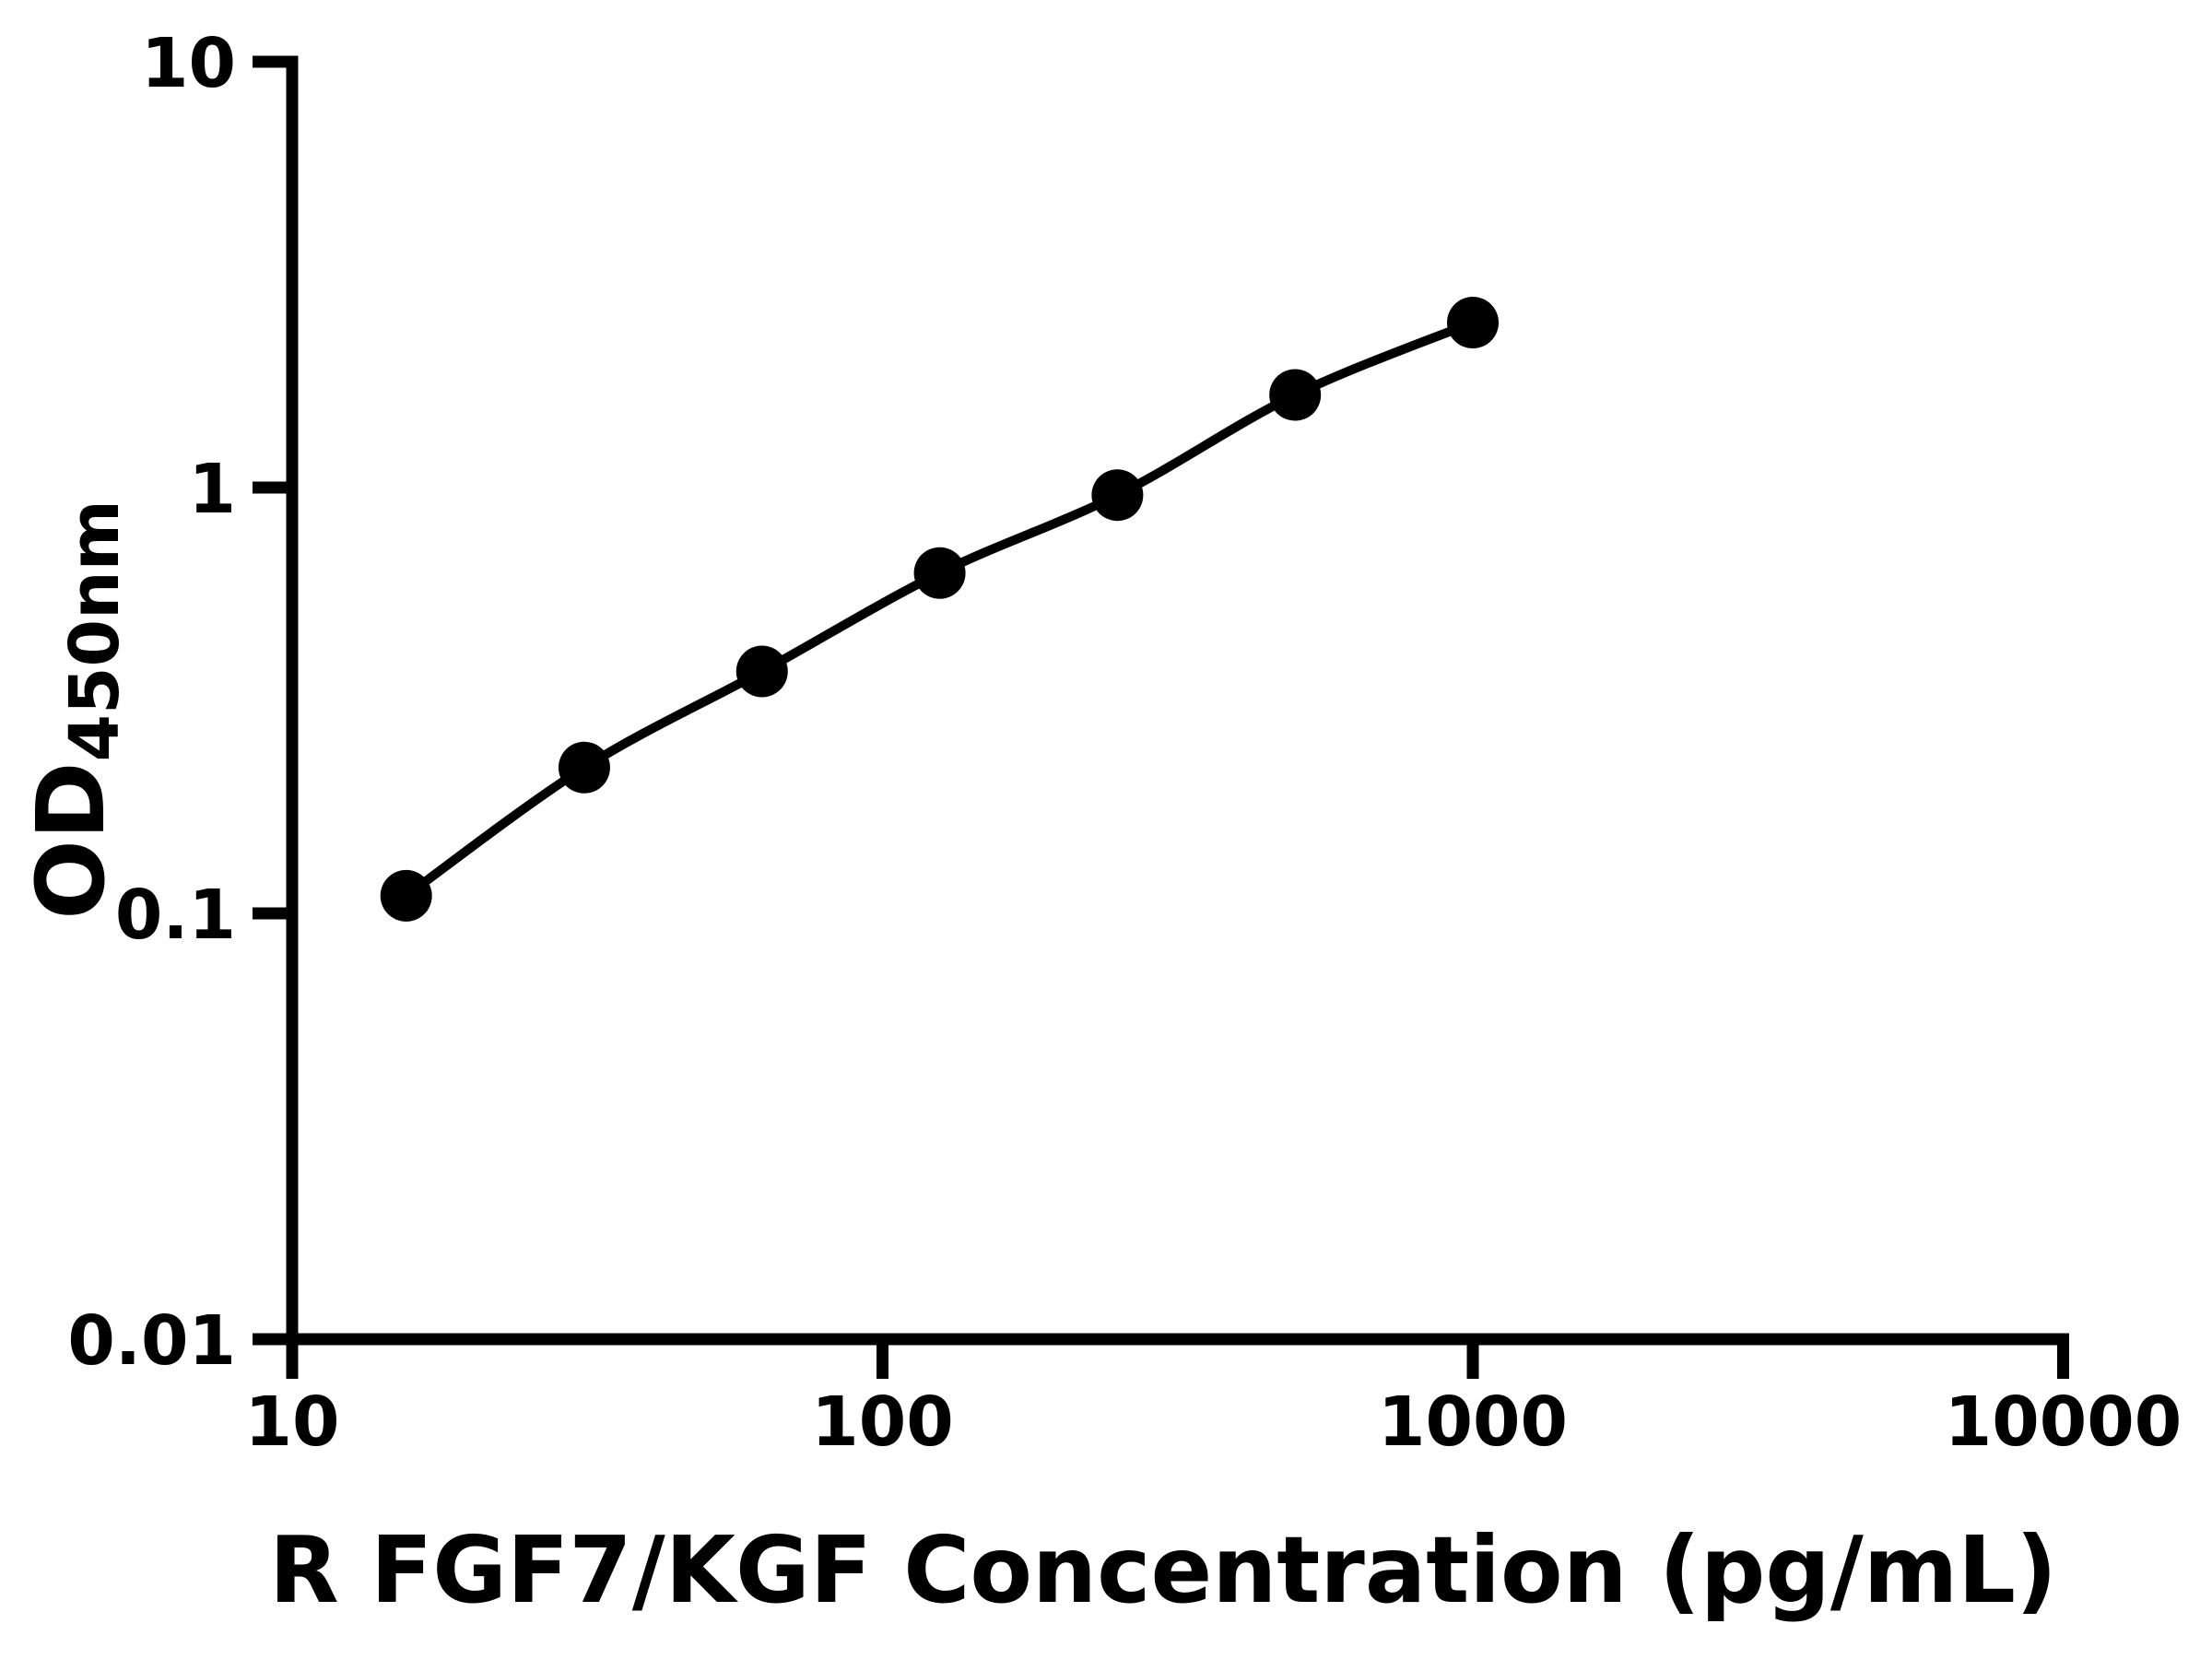 The height and width of the screenshot is (1659, 2212). What do you see at coordinates (175, 915) in the screenshot?
I see `y-tick-label: 0.1` at bounding box center [175, 915].